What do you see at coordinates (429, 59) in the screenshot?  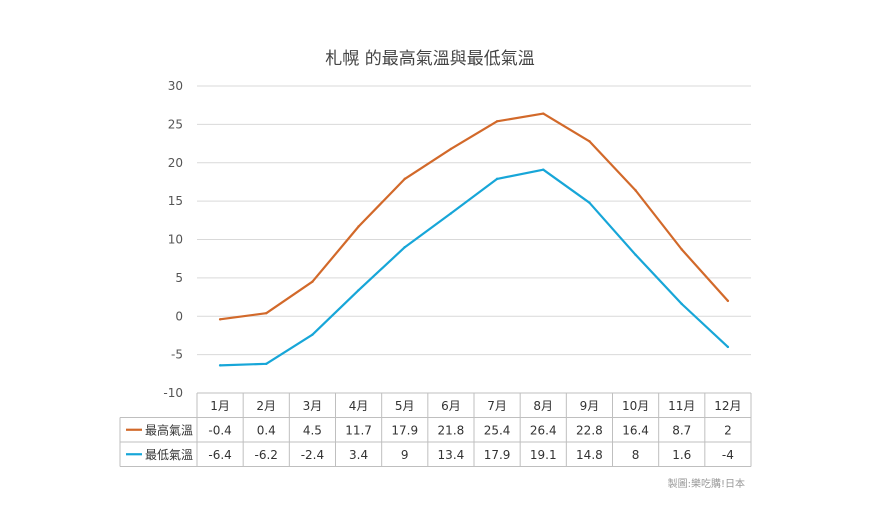 I see `chart-title: 札幌 的最高氣溫與最低氣溫` at bounding box center [429, 59].